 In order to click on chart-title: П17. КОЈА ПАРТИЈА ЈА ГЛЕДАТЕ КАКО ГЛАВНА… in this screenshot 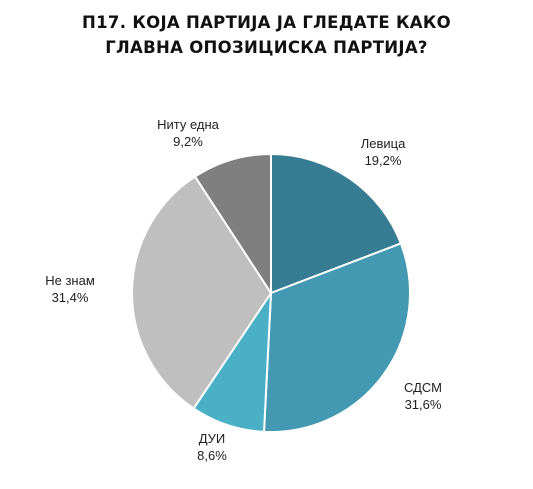, I will do `click(266, 35)`.